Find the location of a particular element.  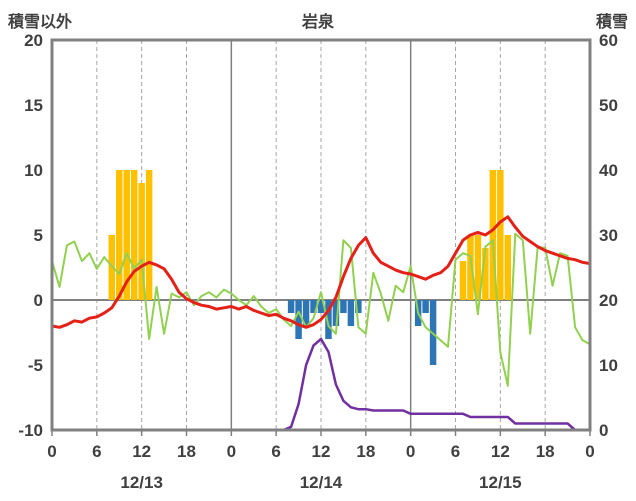

left-axis-tick-label: -5 is located at coordinates (35, 365).